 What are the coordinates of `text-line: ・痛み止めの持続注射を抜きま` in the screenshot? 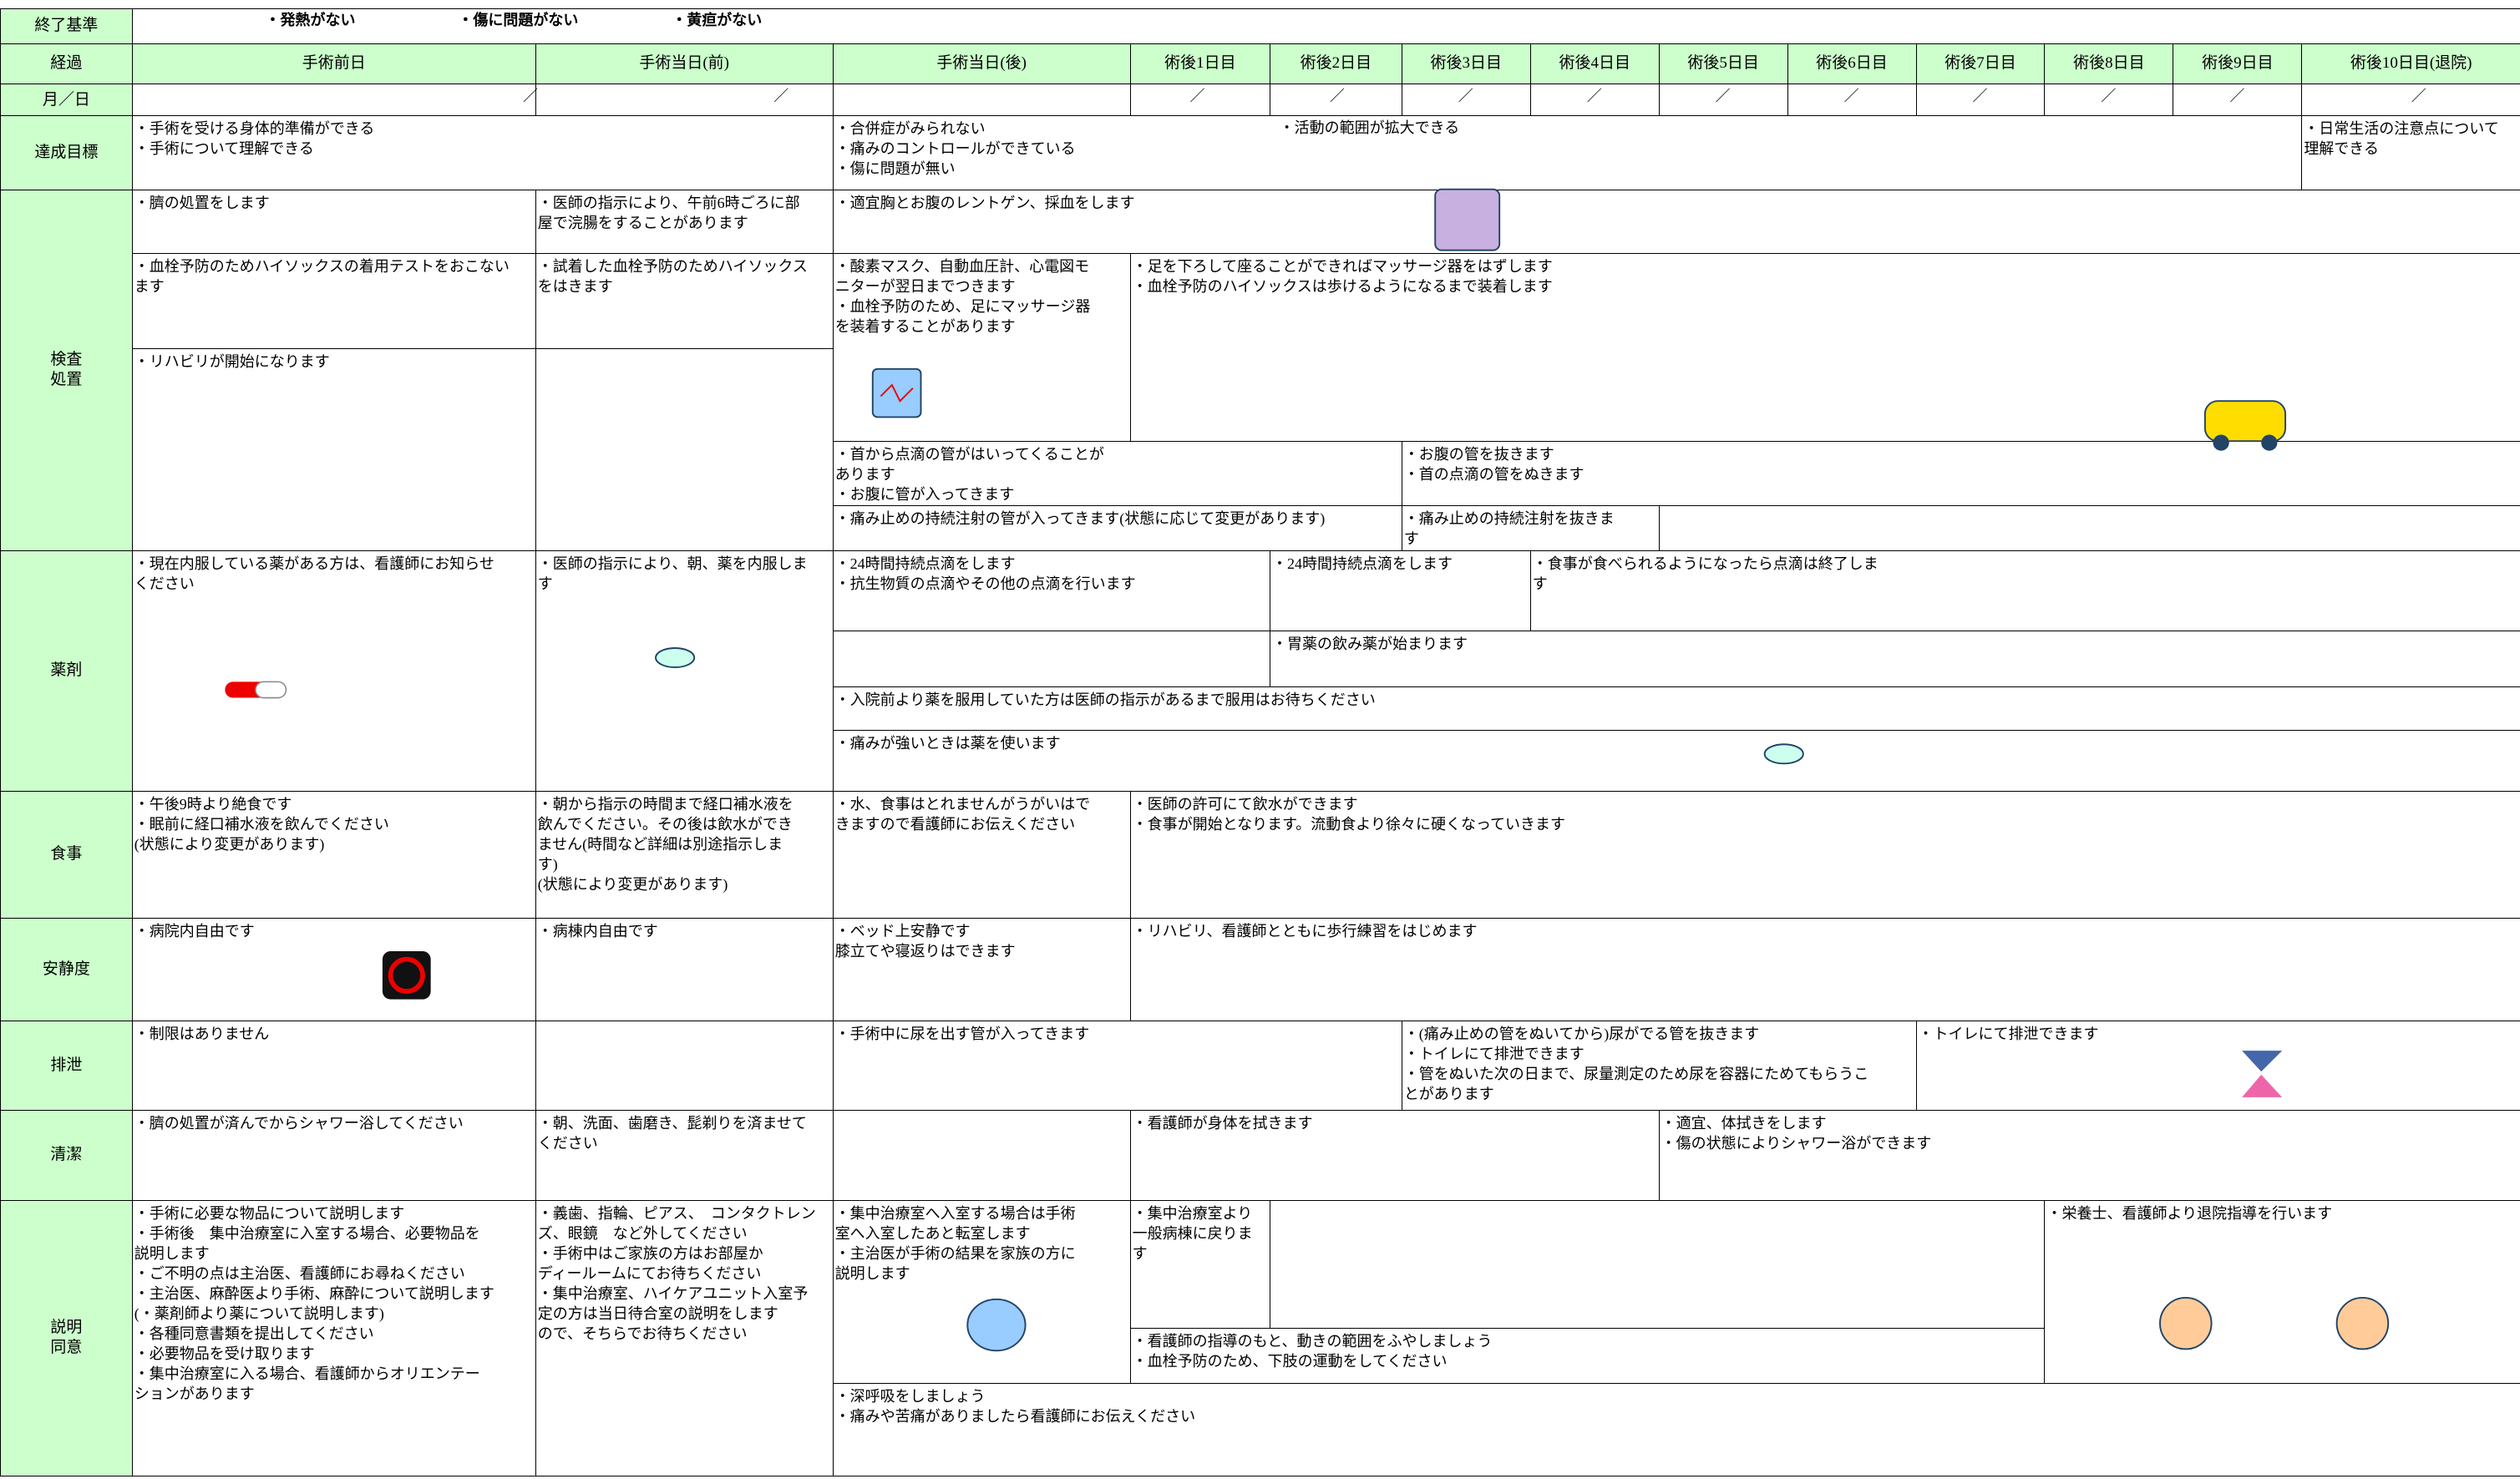 It's located at (1509, 519).